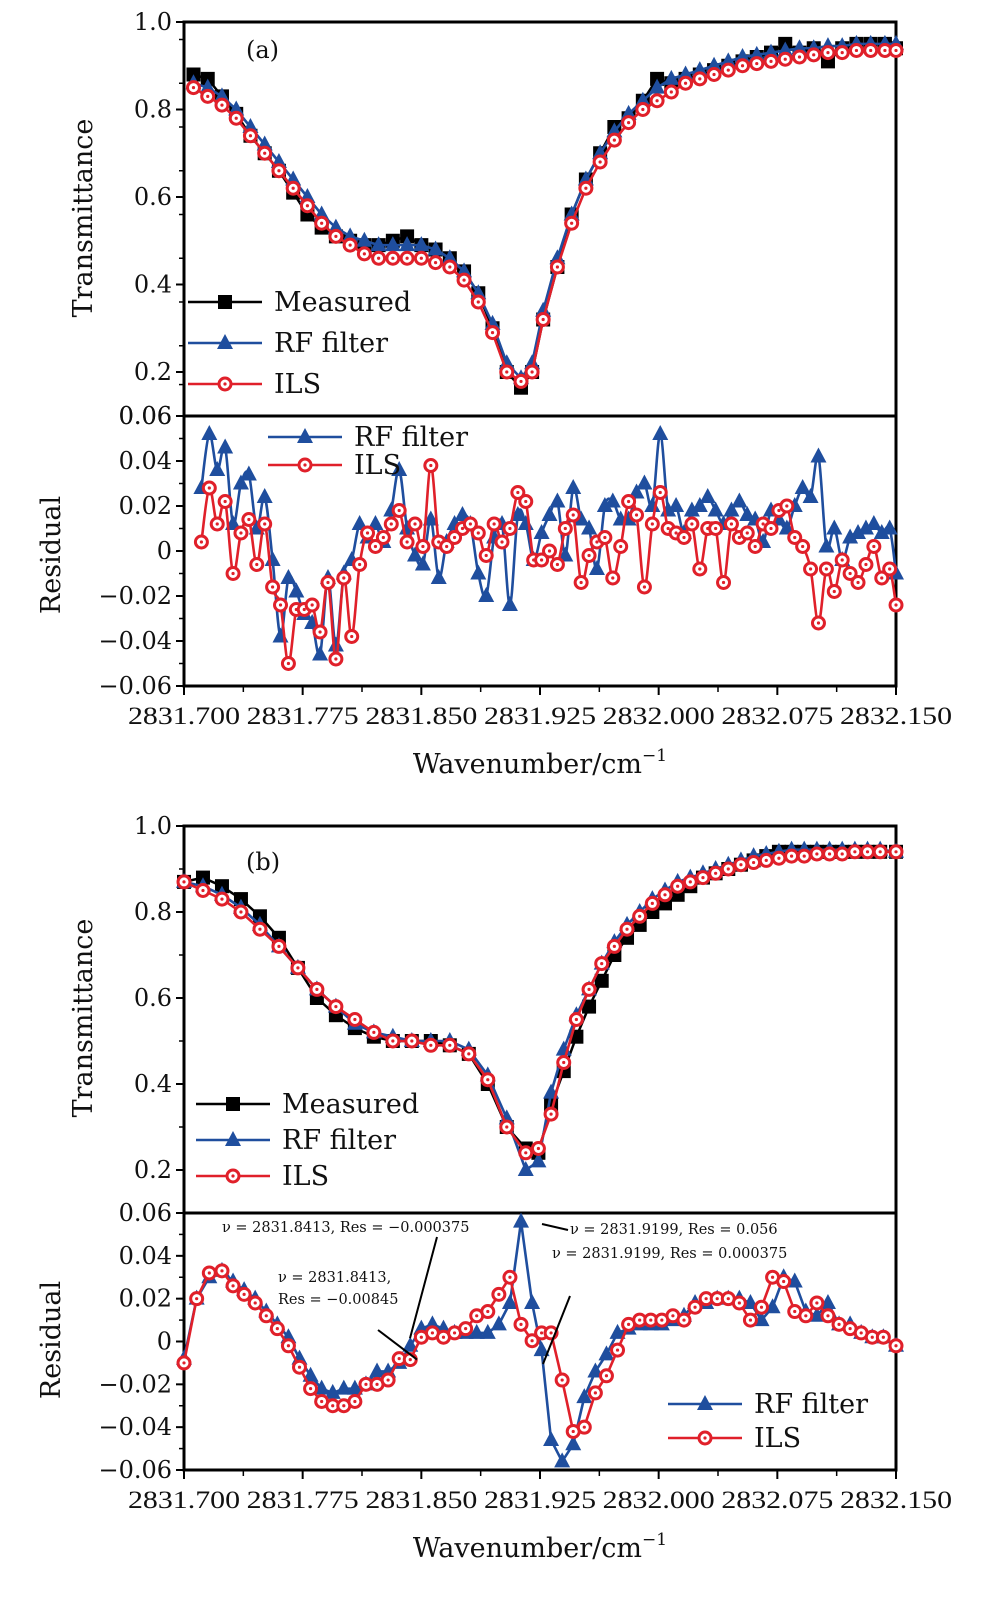 The height and width of the screenshot is (1600, 1008). I want to click on y-axis-label-residual-b: Residual, so click(51, 1340).